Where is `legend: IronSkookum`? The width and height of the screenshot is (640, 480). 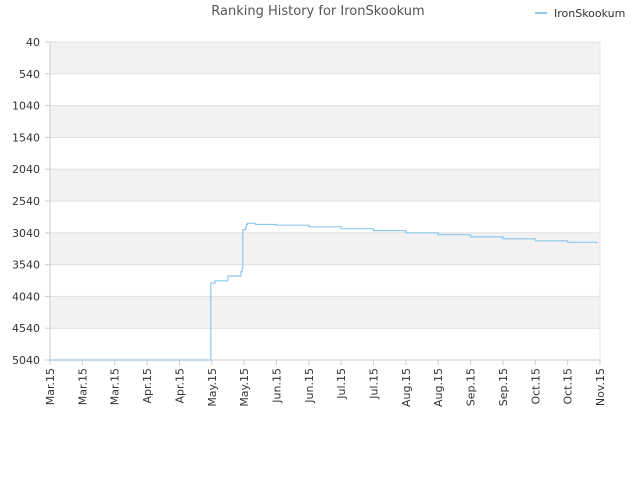
legend: IronSkookum is located at coordinates (580, 13).